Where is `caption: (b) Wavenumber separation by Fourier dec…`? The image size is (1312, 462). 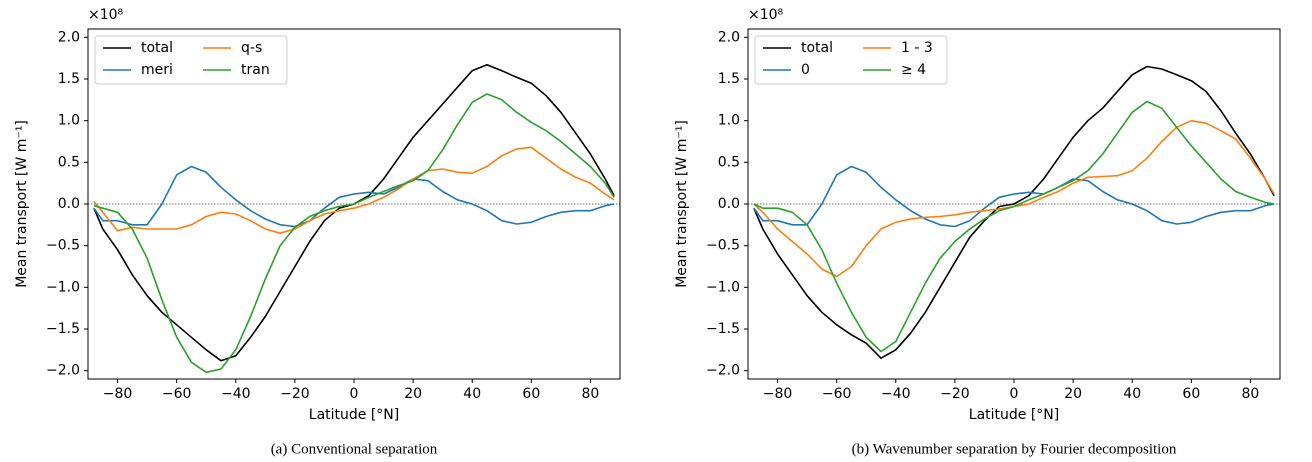
caption: (b) Wavenumber separation by Fourier dec… is located at coordinates (1014, 449).